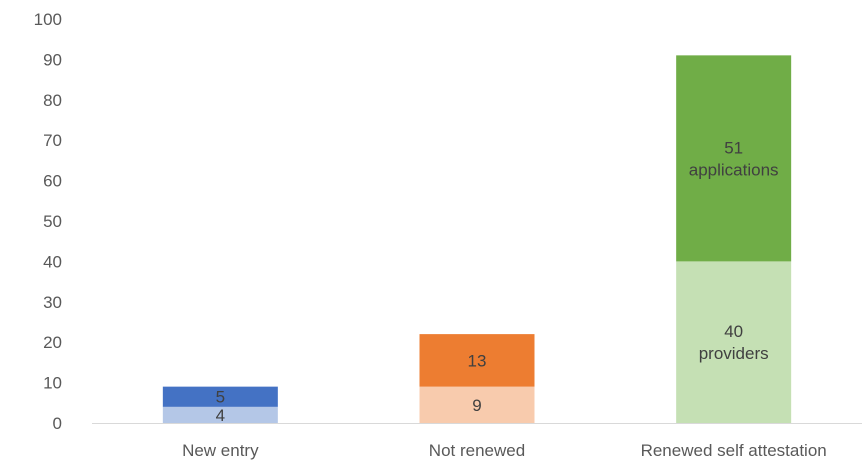 The width and height of the screenshot is (866, 465). What do you see at coordinates (52, 59) in the screenshot?
I see `y-tick-label: 90` at bounding box center [52, 59].